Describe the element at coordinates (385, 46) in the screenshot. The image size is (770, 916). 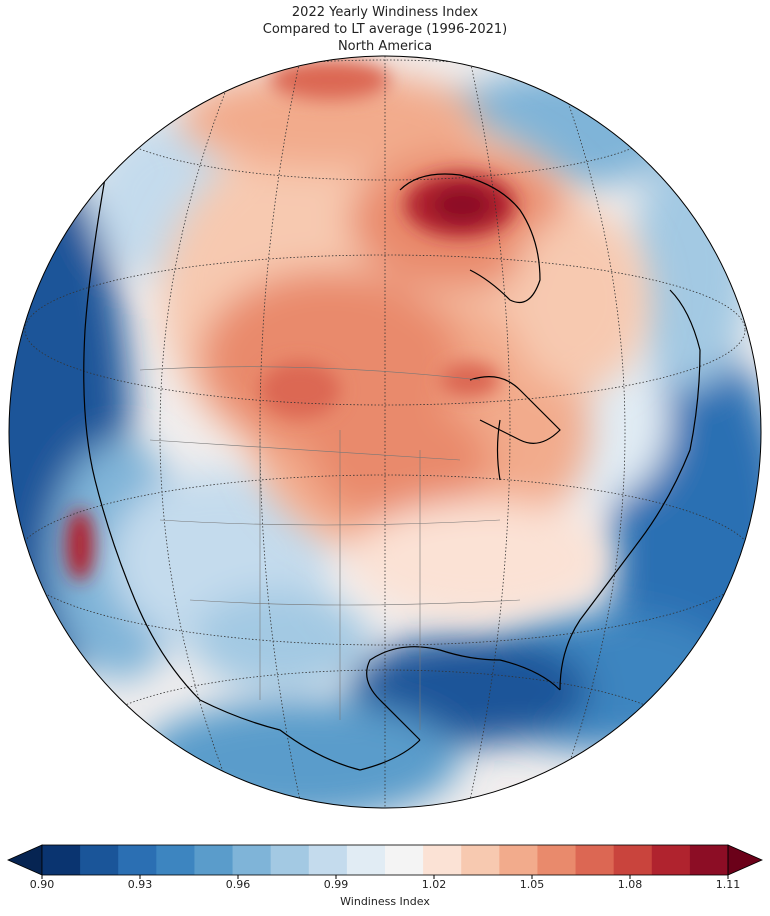
I see `title-line-3: North America` at that location.